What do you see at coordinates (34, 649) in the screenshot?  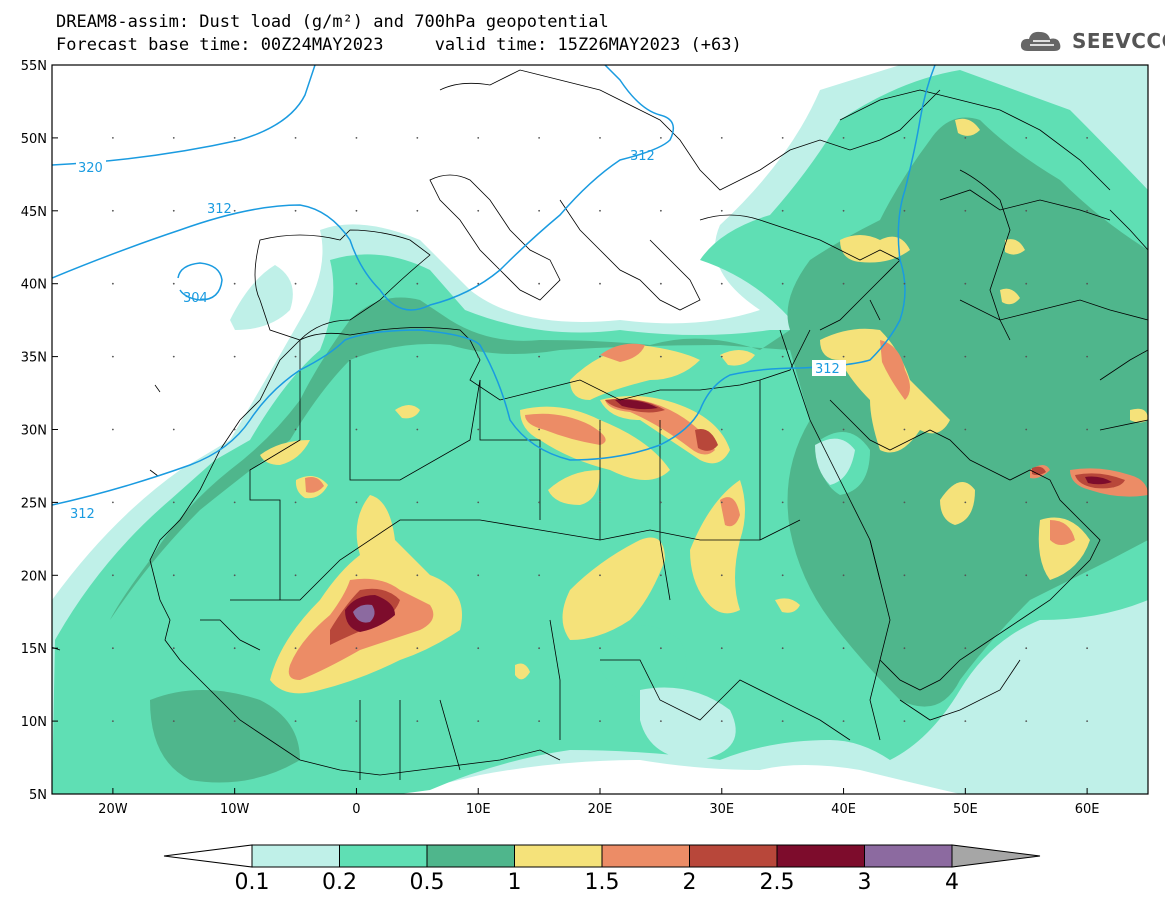 I see `lat-tick-label: 15N` at bounding box center [34, 649].